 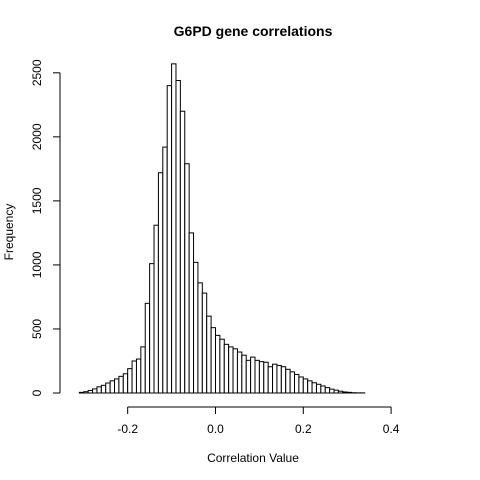 I want to click on y-tick-label: 1500, so click(x=37, y=200).